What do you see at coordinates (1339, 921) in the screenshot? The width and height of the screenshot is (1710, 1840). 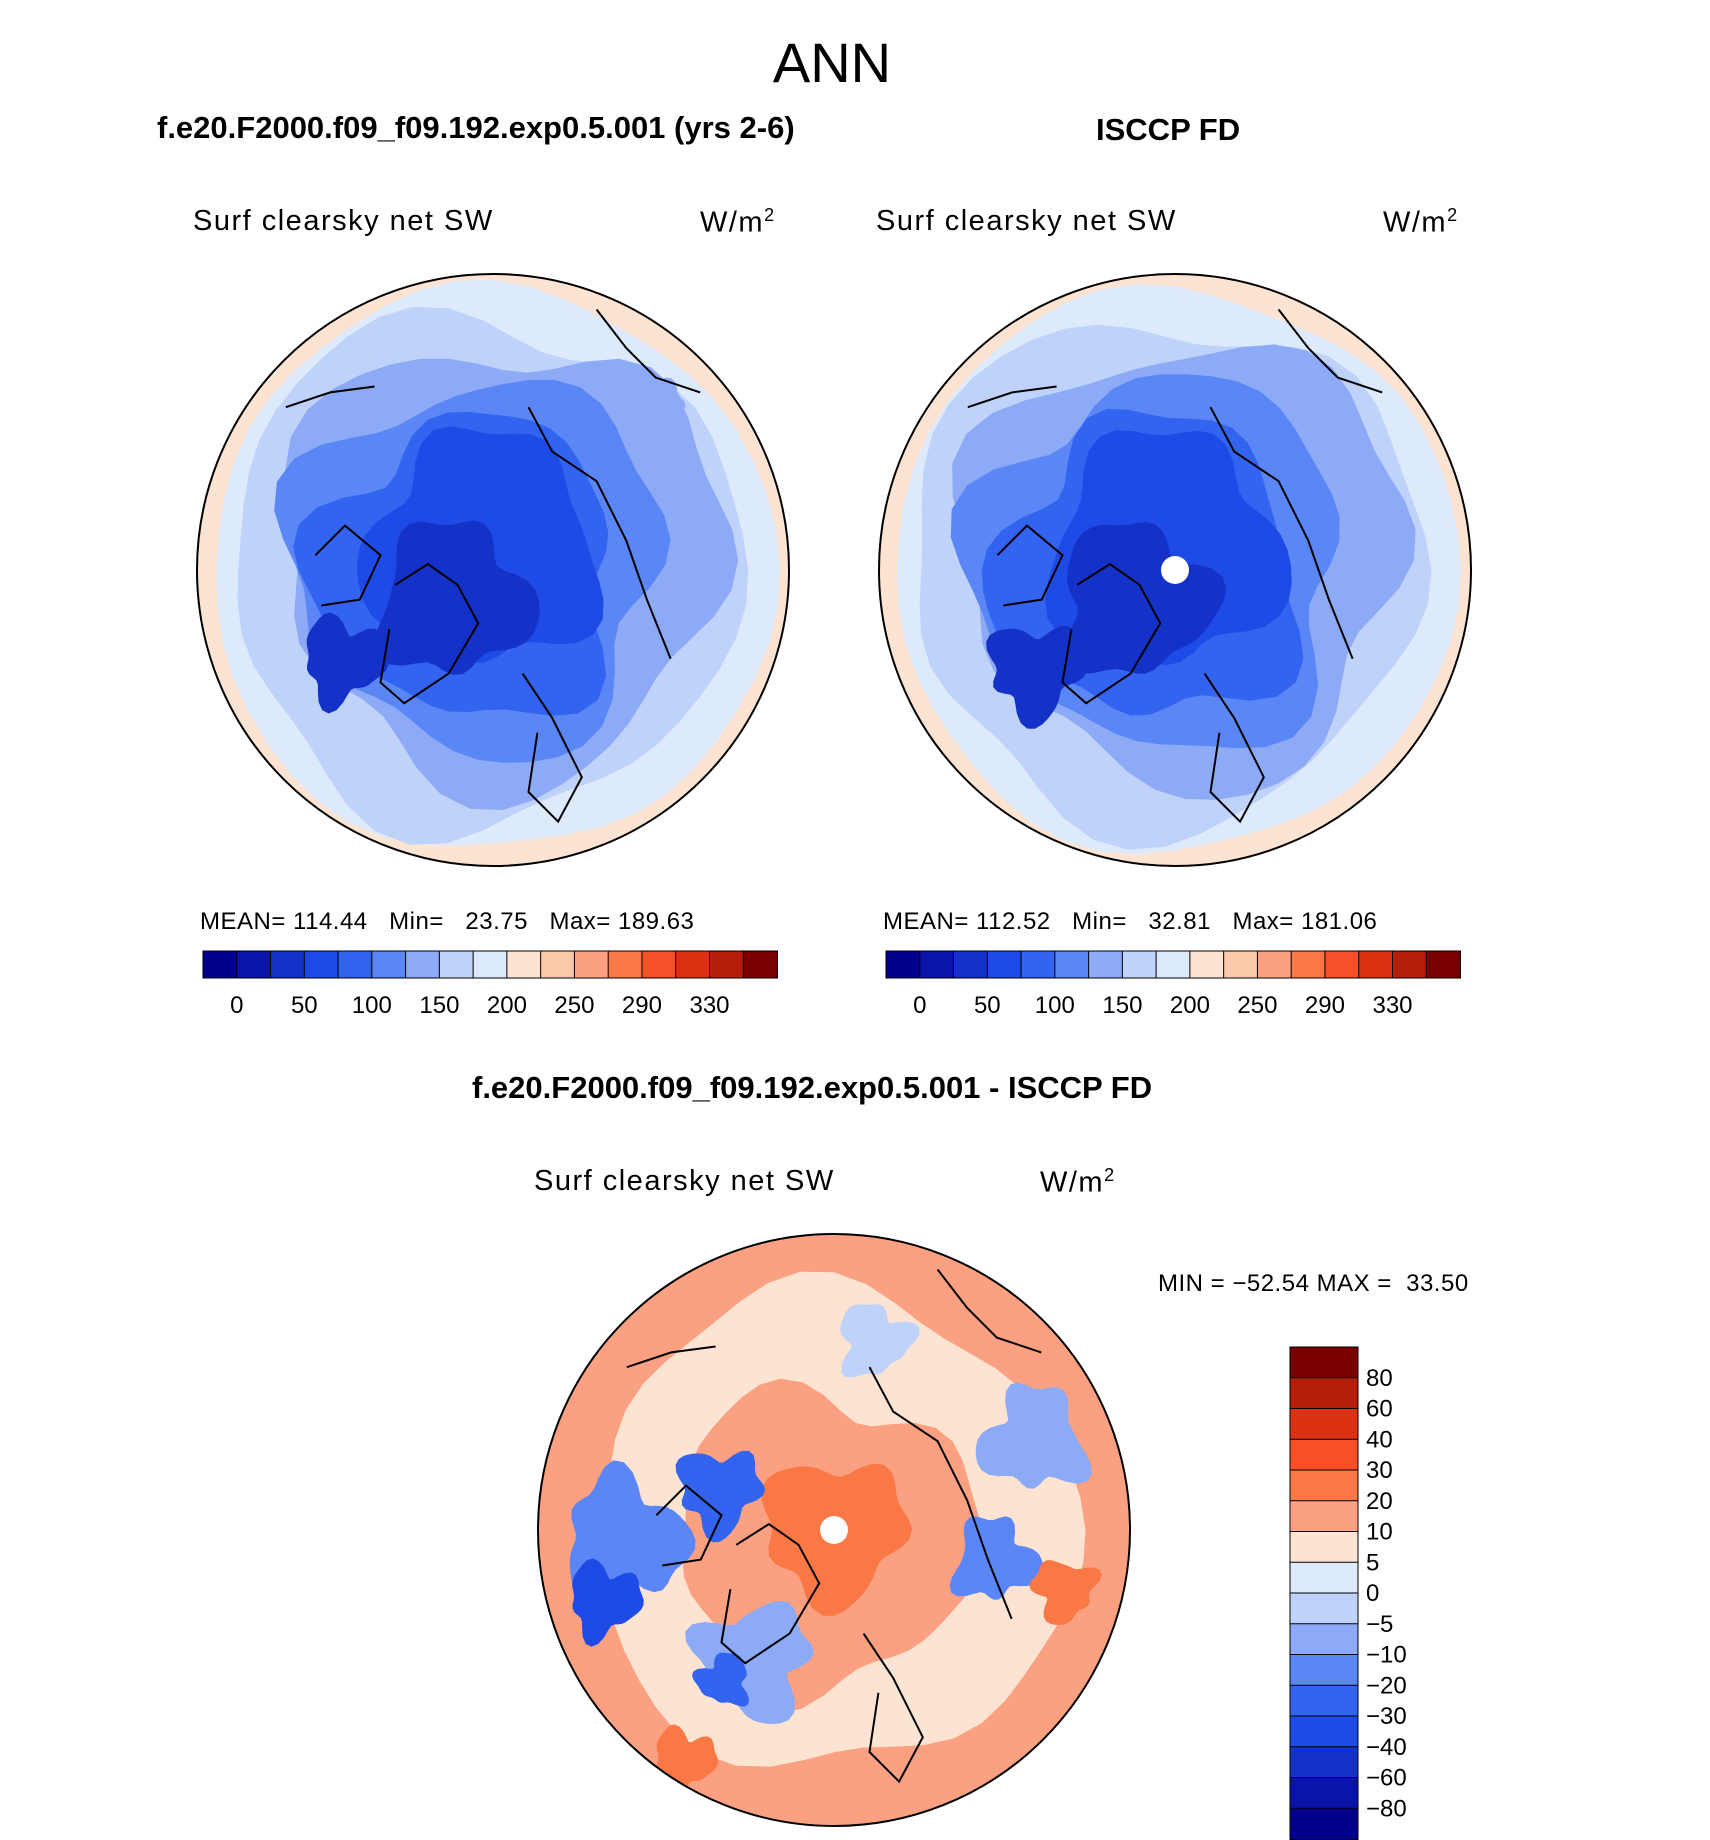 I see `max-value: 181.06` at bounding box center [1339, 921].